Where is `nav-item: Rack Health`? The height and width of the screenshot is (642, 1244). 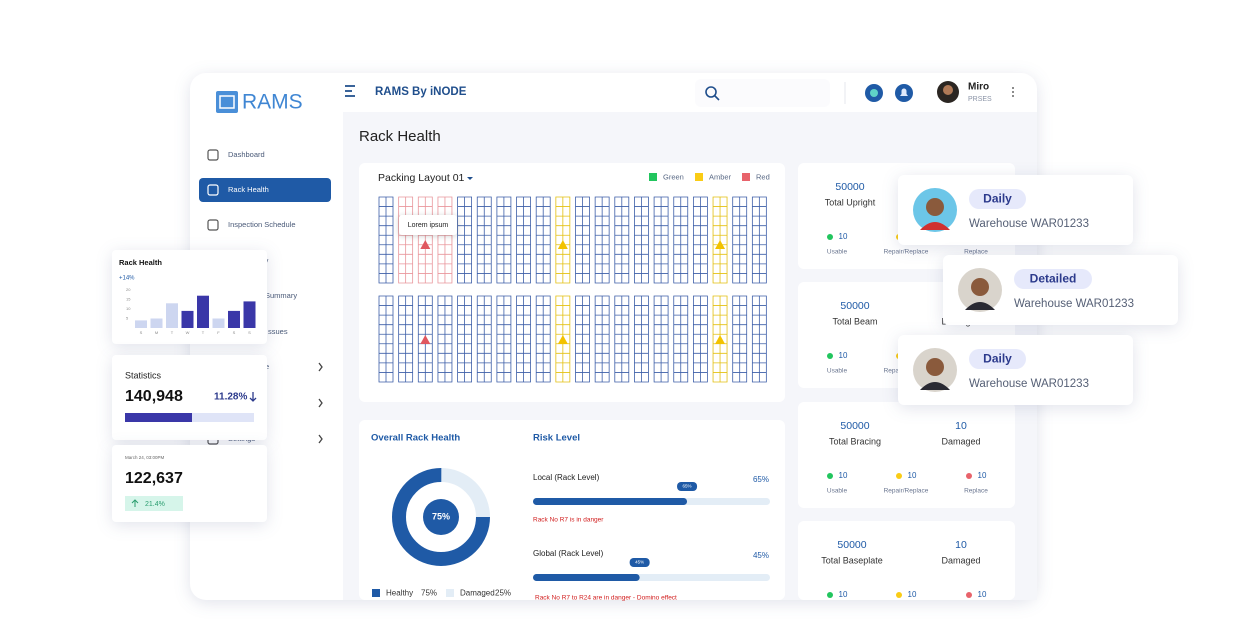
nav-item: Rack Health is located at coordinates (248, 189).